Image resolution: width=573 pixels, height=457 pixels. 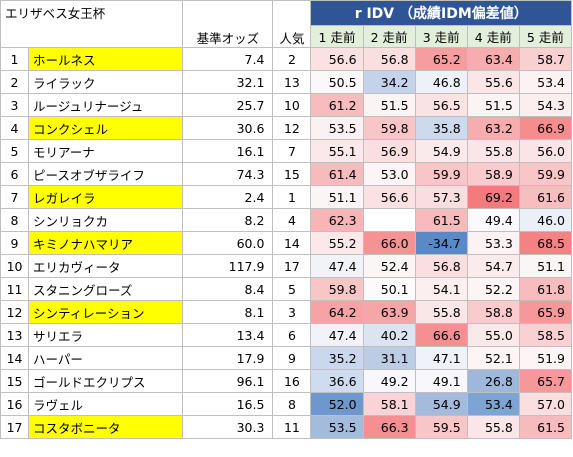 I want to click on horse-name: コスタボニータ, so click(x=106, y=427).